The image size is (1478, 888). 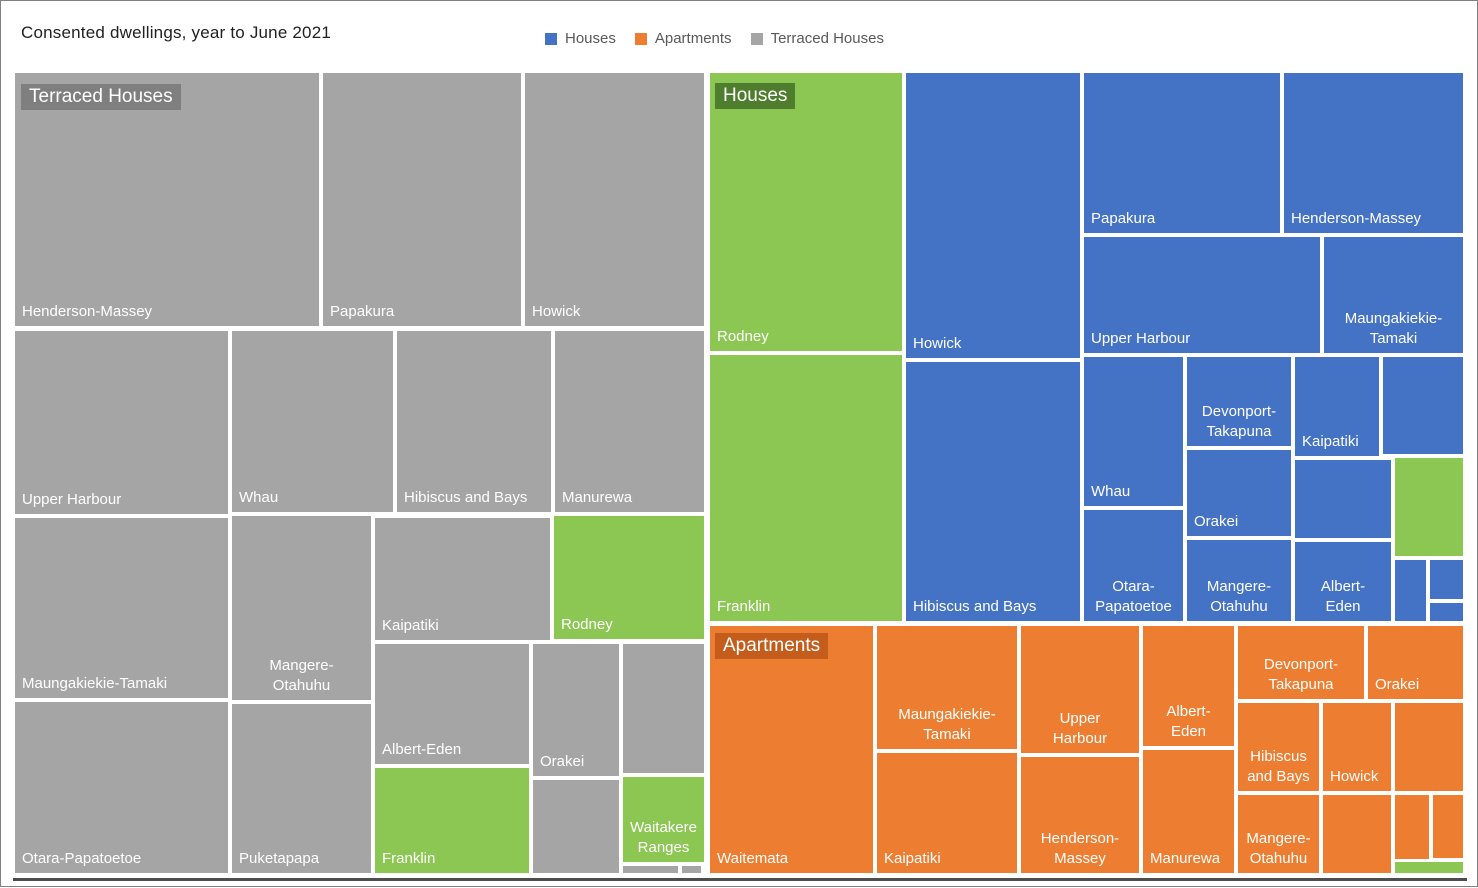 What do you see at coordinates (167, 199) in the screenshot?
I see `cell-terraced-houses-henderson-massey: Henderson-Massey` at bounding box center [167, 199].